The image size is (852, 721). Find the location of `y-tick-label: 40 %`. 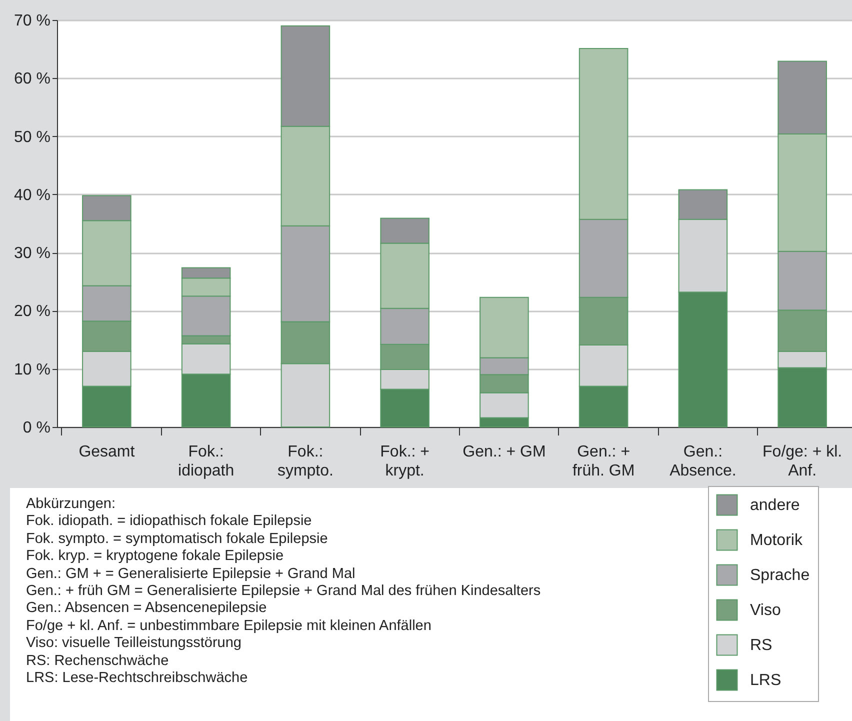

y-tick-label: 40 % is located at coordinates (32, 195).